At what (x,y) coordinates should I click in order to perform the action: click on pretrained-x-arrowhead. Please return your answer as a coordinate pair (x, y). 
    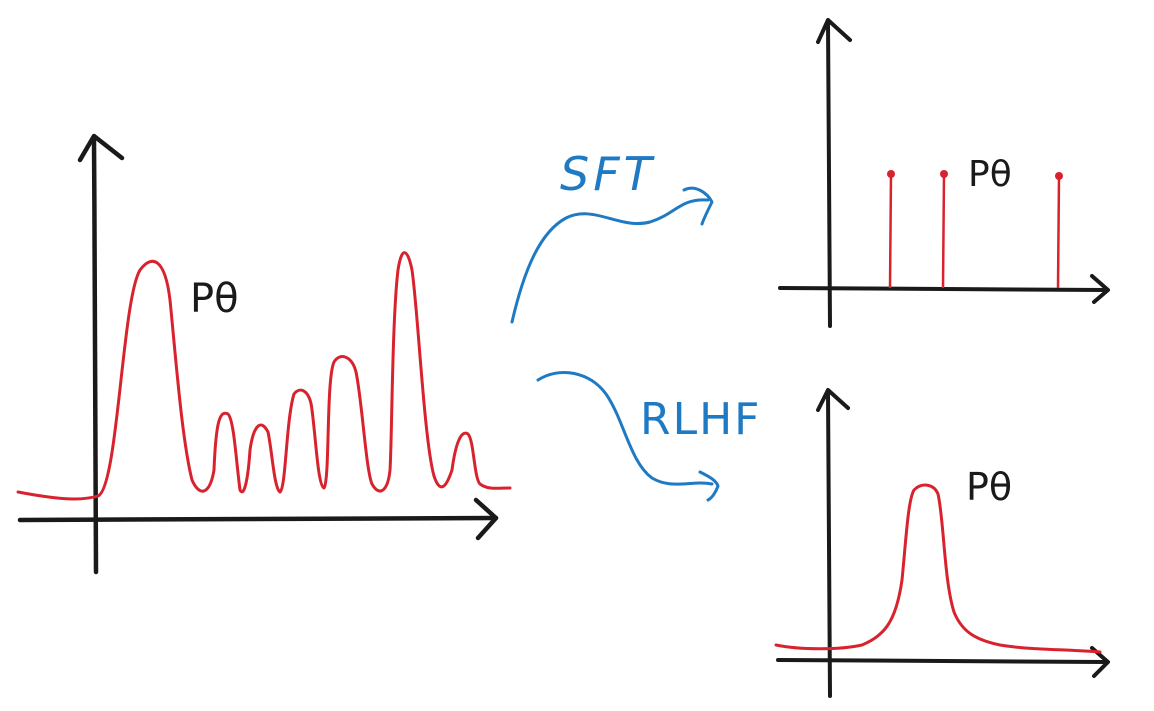
    Looking at the image, I should click on (486, 519).